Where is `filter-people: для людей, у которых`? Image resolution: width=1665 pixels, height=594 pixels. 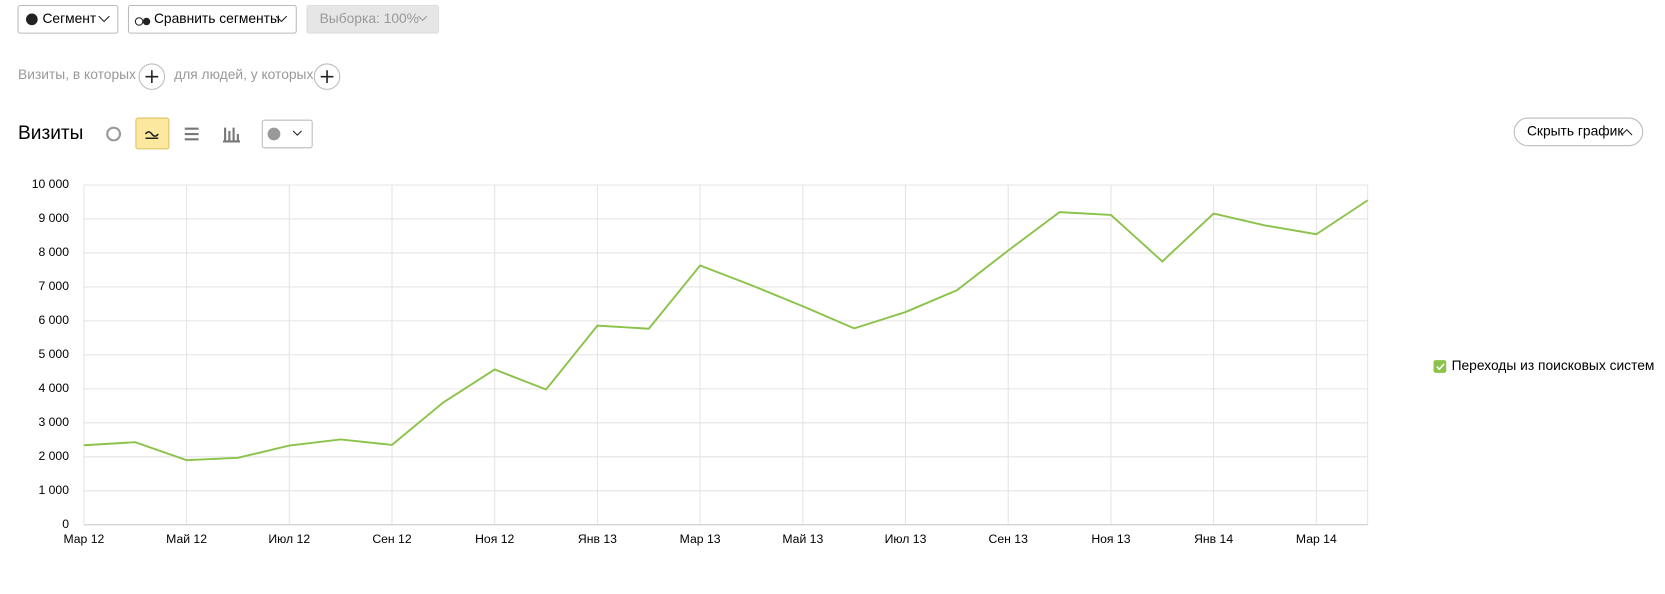
filter-people: для людей, у которых is located at coordinates (243, 74).